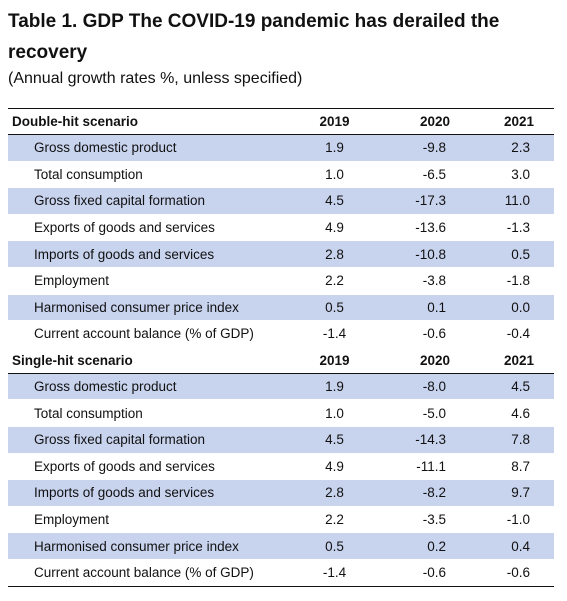 The width and height of the screenshot is (567, 601). Describe the element at coordinates (149, 121) in the screenshot. I see `section-title: Double-hit scenario` at that location.